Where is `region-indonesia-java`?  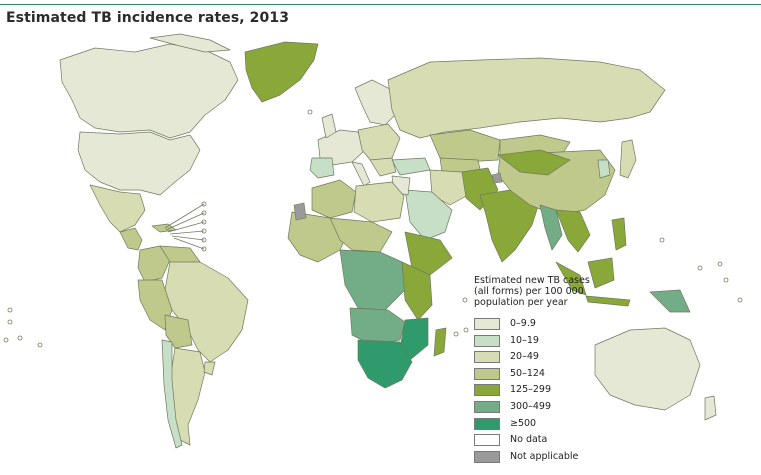 region-indonesia-java is located at coordinates (608, 301).